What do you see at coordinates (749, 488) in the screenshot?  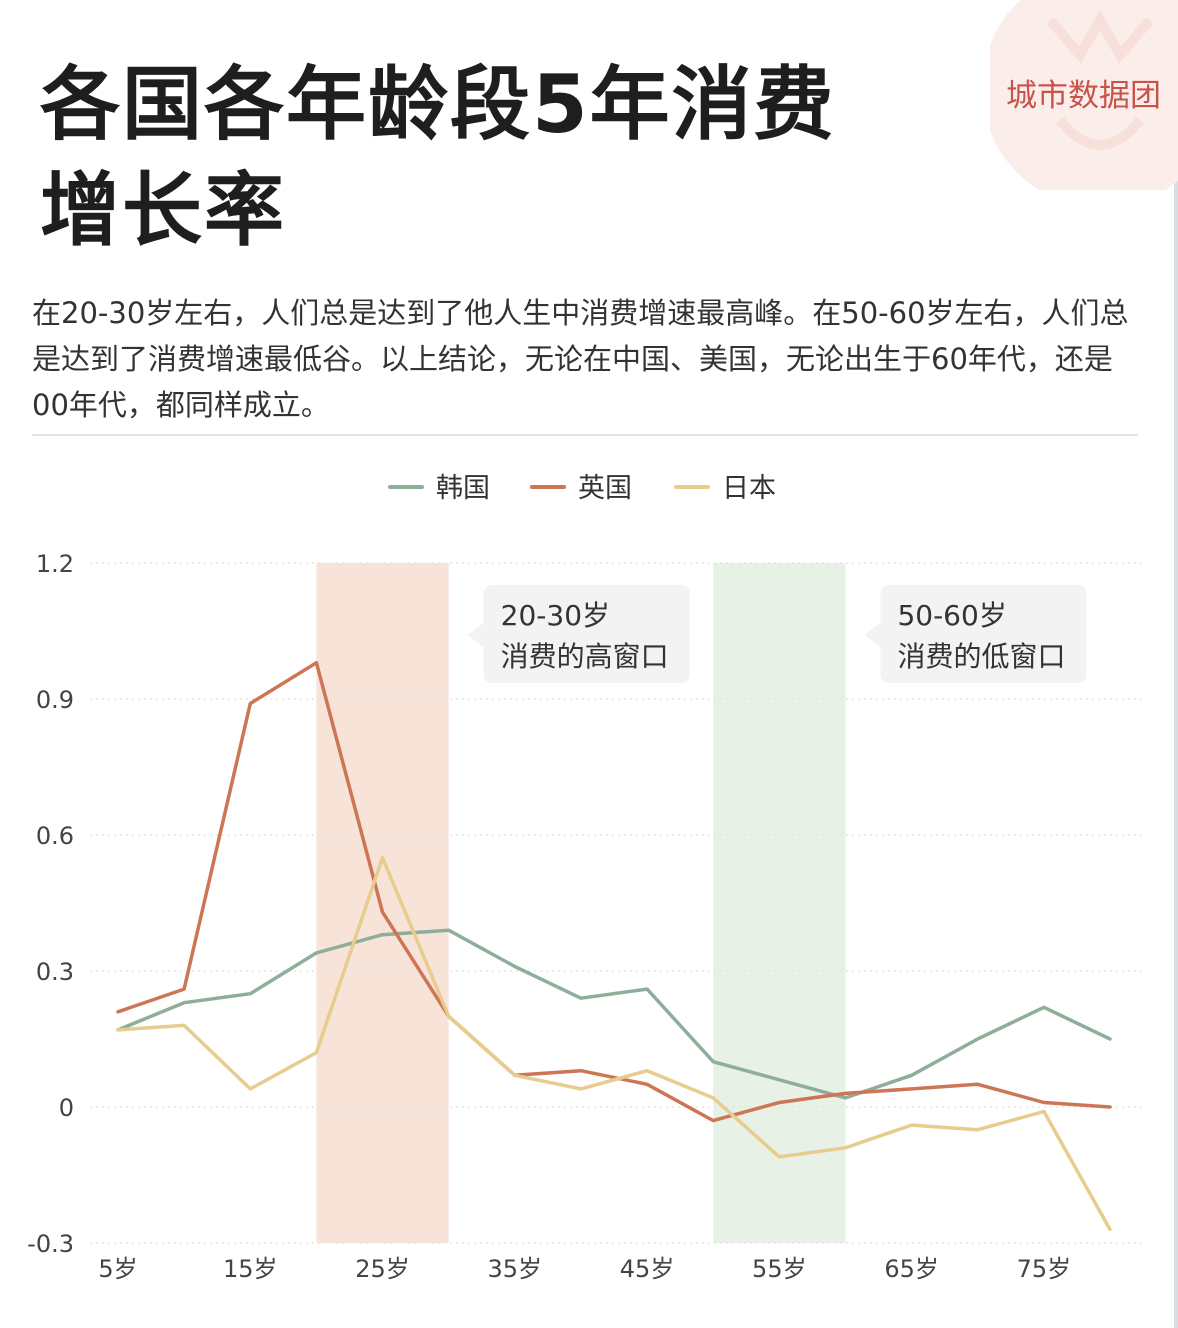 I see `legend-label: 日本` at bounding box center [749, 488].